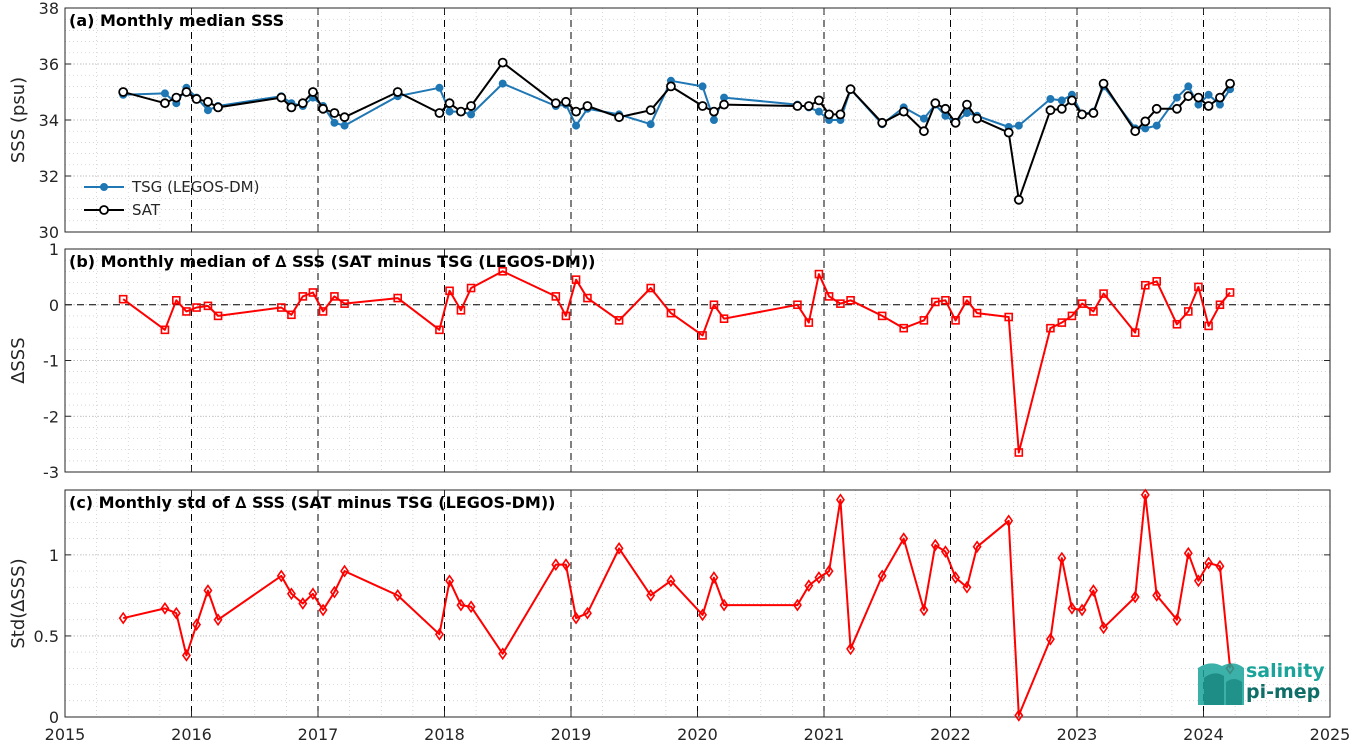  Describe the element at coordinates (54, 555) in the screenshot. I see `y-tick-label: 1` at that location.